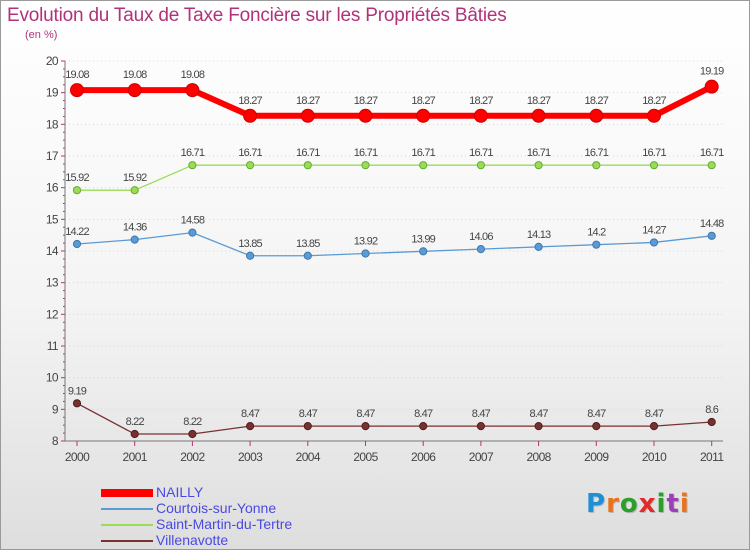 The width and height of the screenshot is (750, 550). I want to click on legend-label-nailly: NAILLY, so click(180, 492).